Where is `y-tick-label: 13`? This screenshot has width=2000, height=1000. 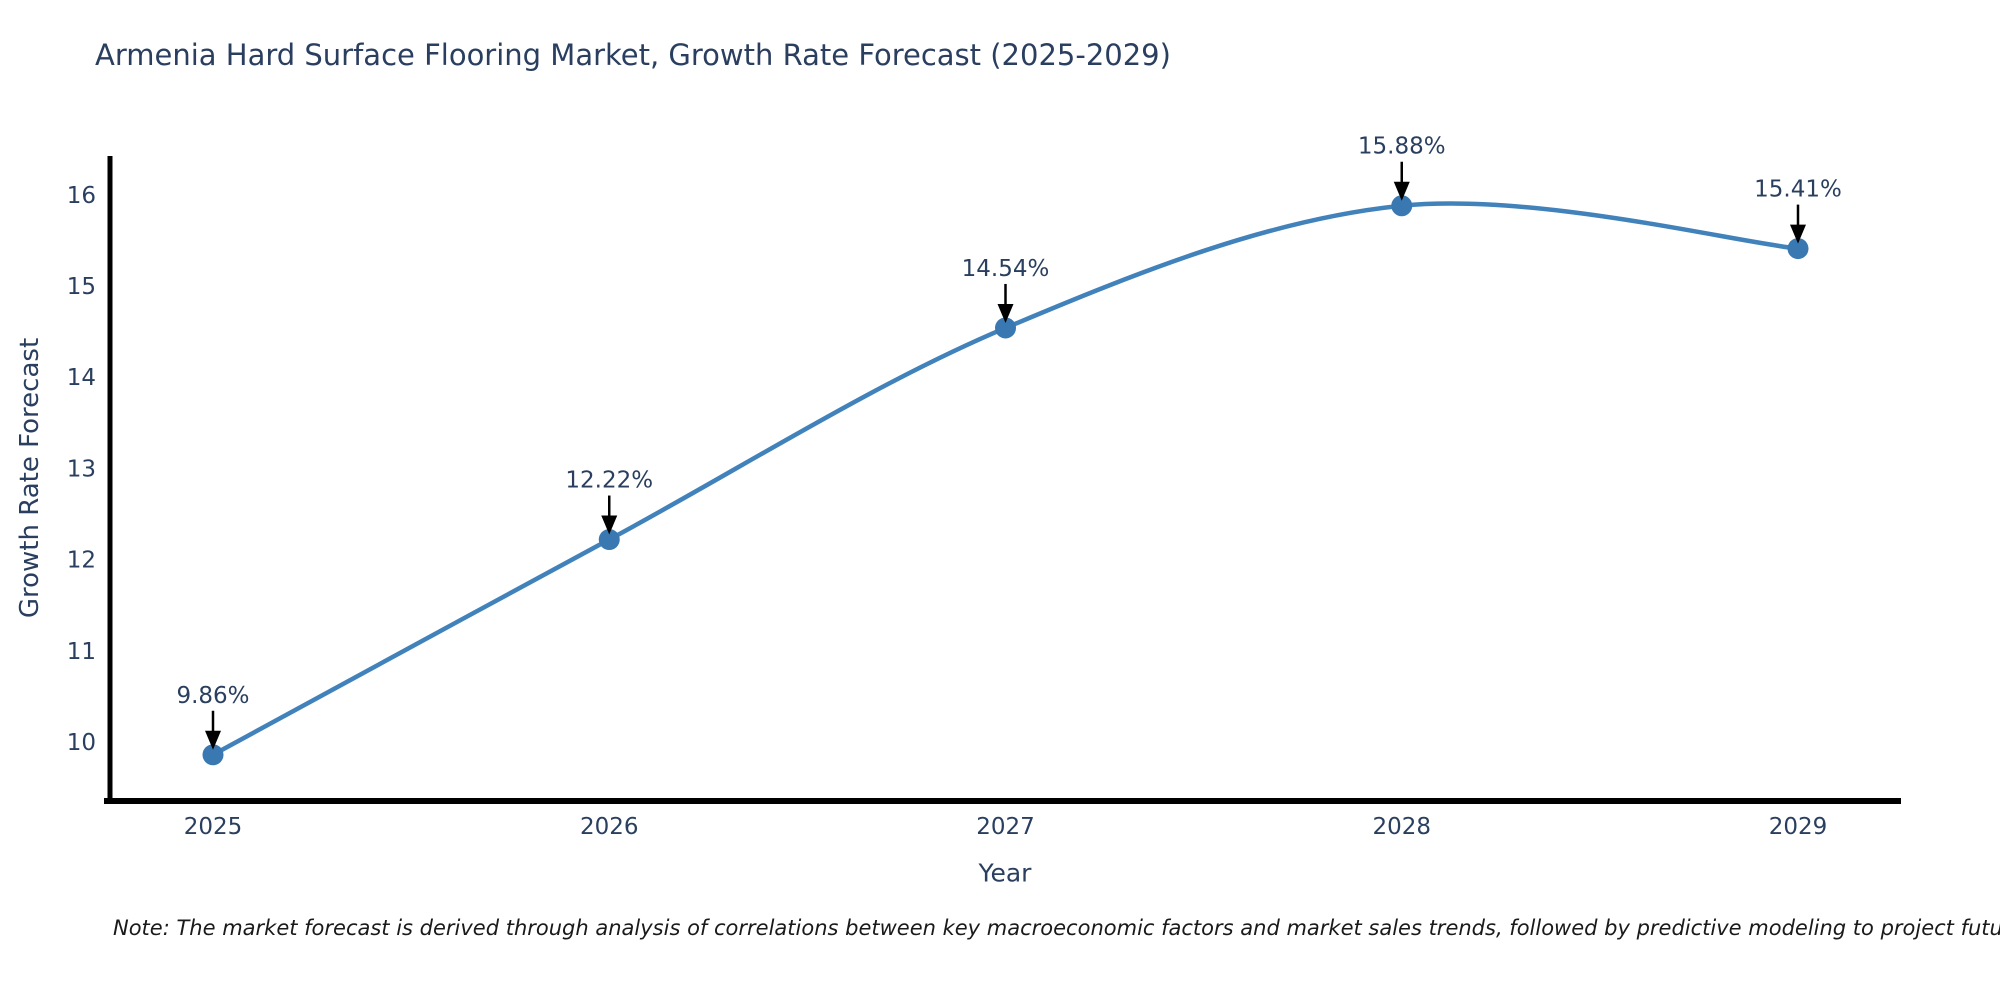
y-tick-label: 13 is located at coordinates (81, 469).